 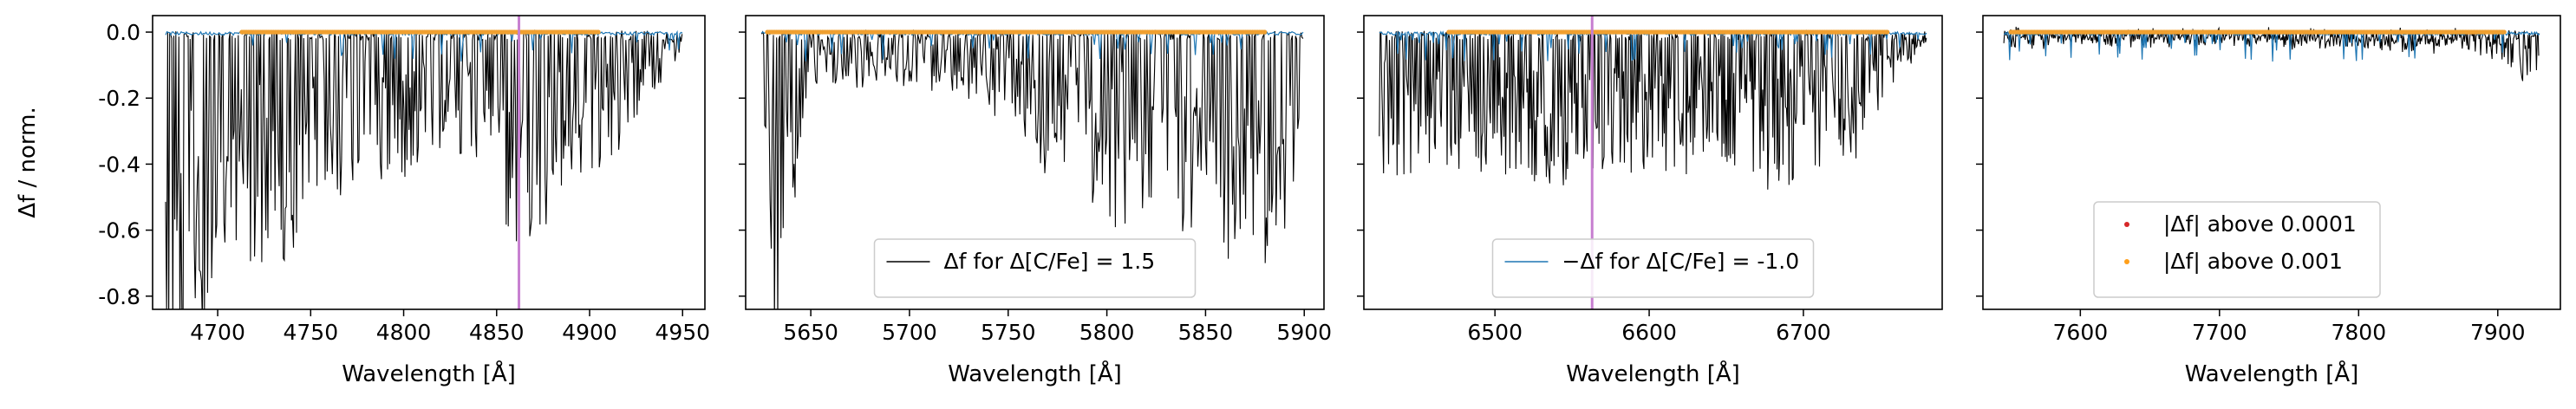 I want to click on legend-label: |Δf| above 0.0001, so click(x=2260, y=224).